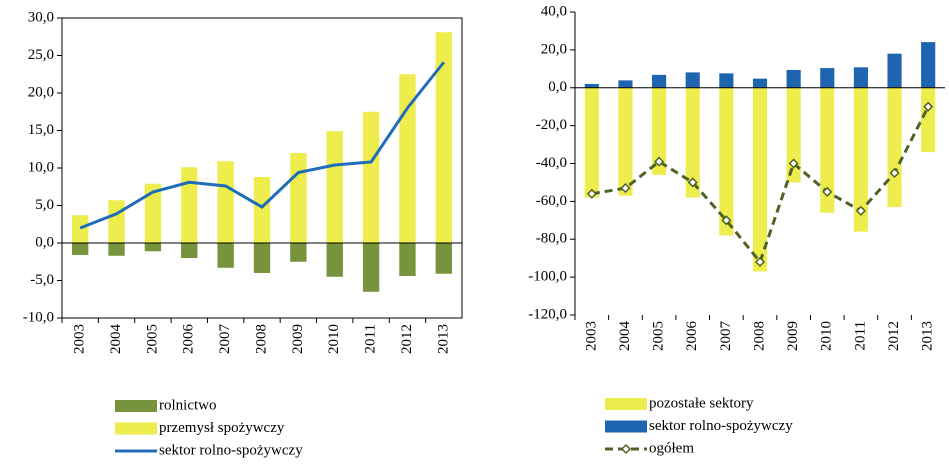 The image size is (949, 467). What do you see at coordinates (42, 280) in the screenshot?
I see `y-tick-label: -5,0` at bounding box center [42, 280].